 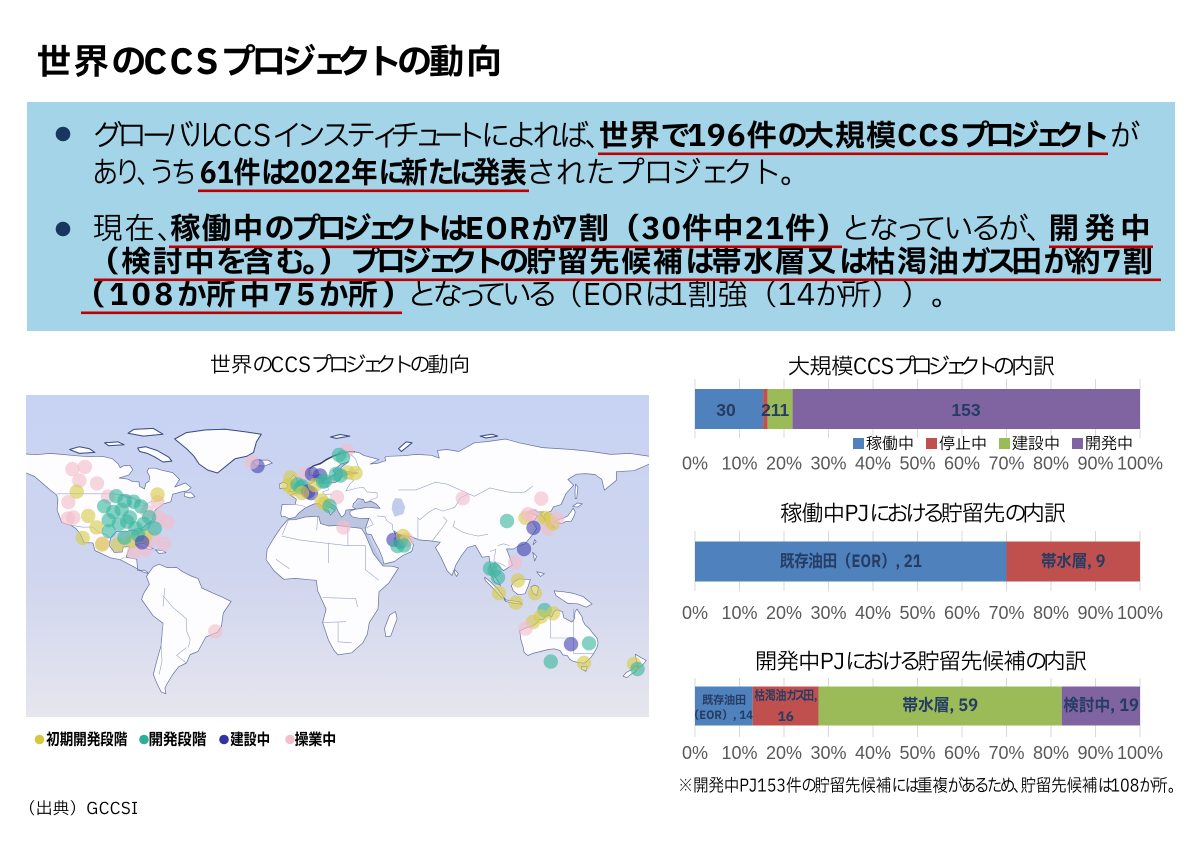 I want to click on svg-text: 30, so click(x=726, y=410).